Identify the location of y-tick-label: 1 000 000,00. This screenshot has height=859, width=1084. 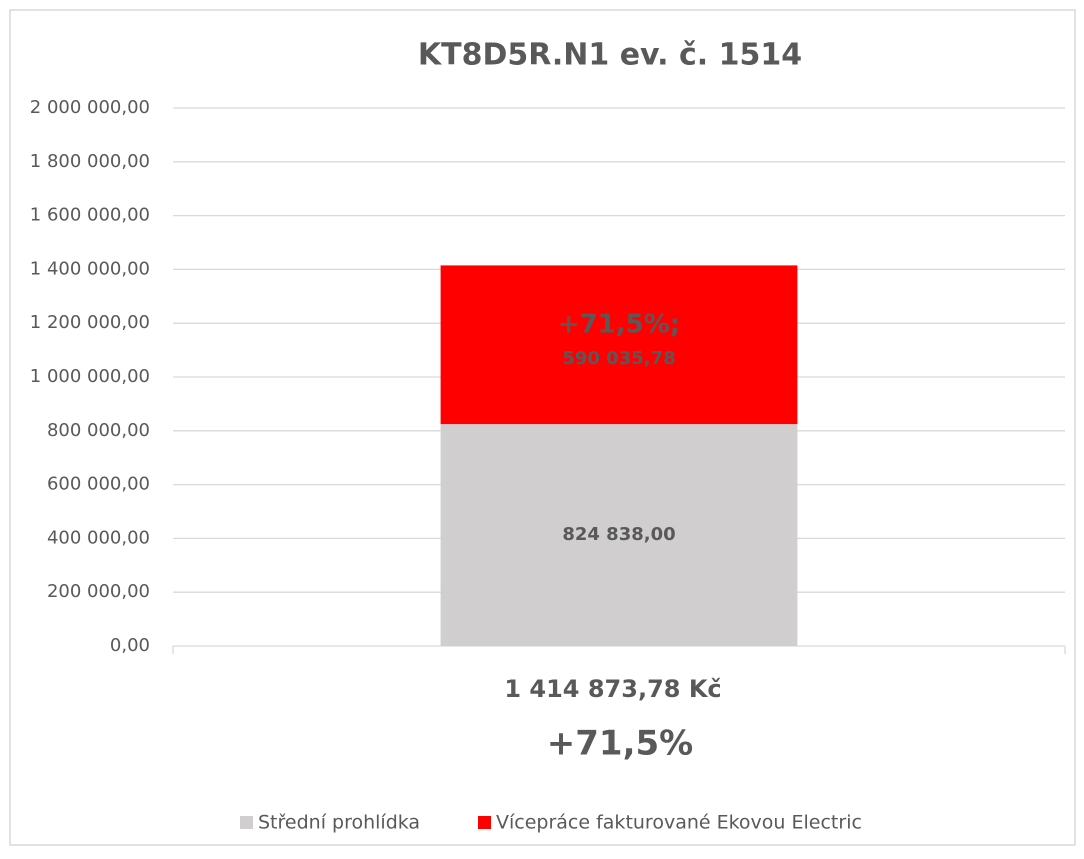
(90, 376).